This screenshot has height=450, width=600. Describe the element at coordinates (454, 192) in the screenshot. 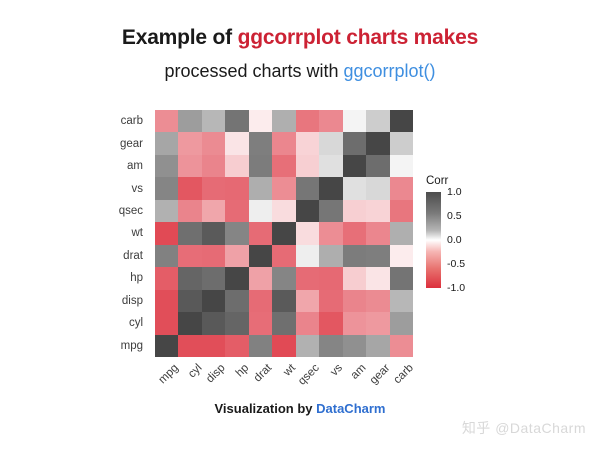

I see `legend-tick-1.0: 1.0` at that location.